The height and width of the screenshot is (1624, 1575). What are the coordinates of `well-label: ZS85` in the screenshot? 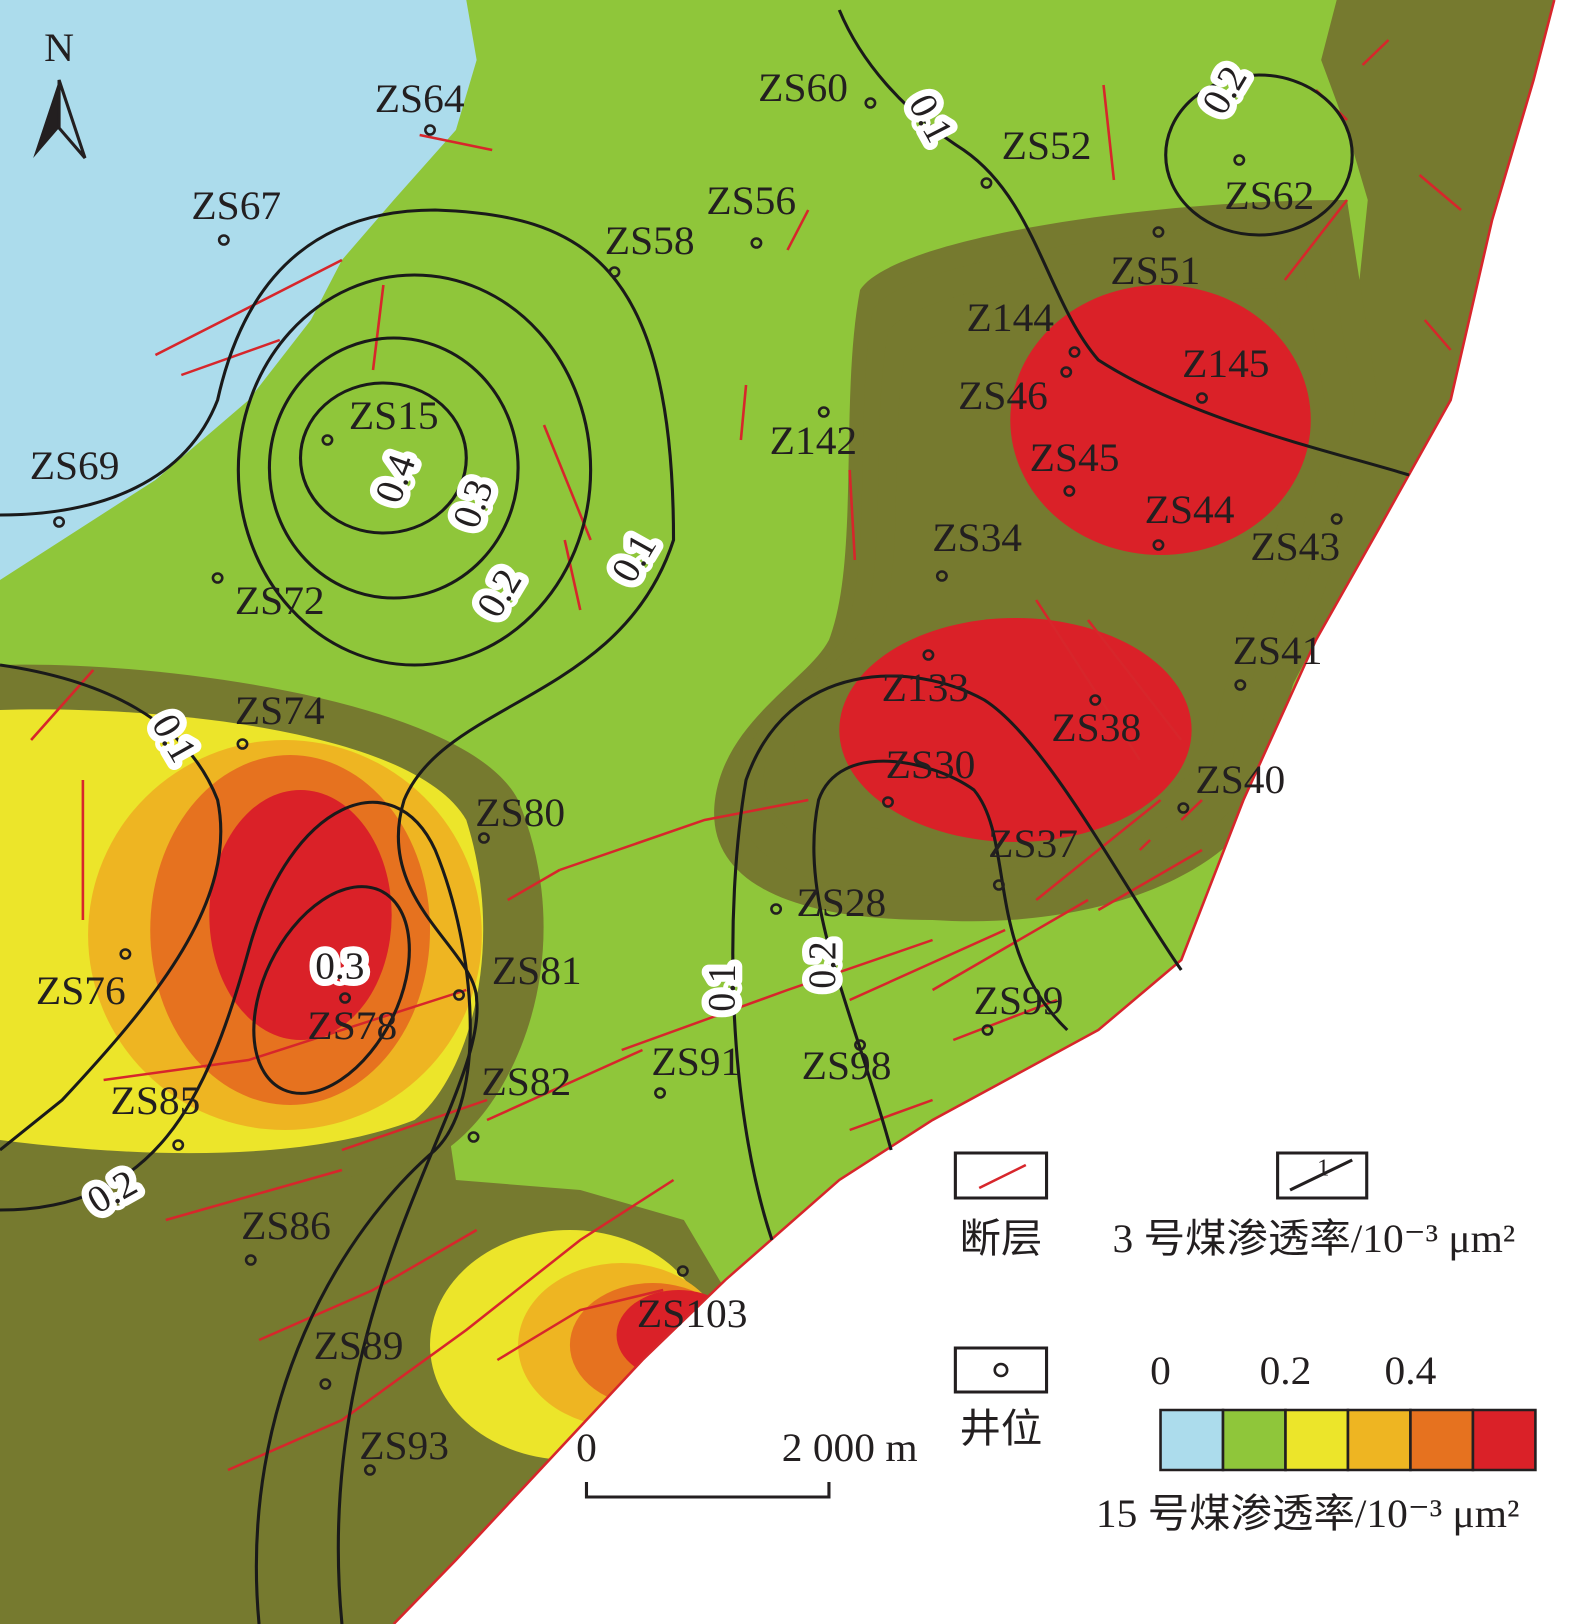 It's located at (156, 1101).